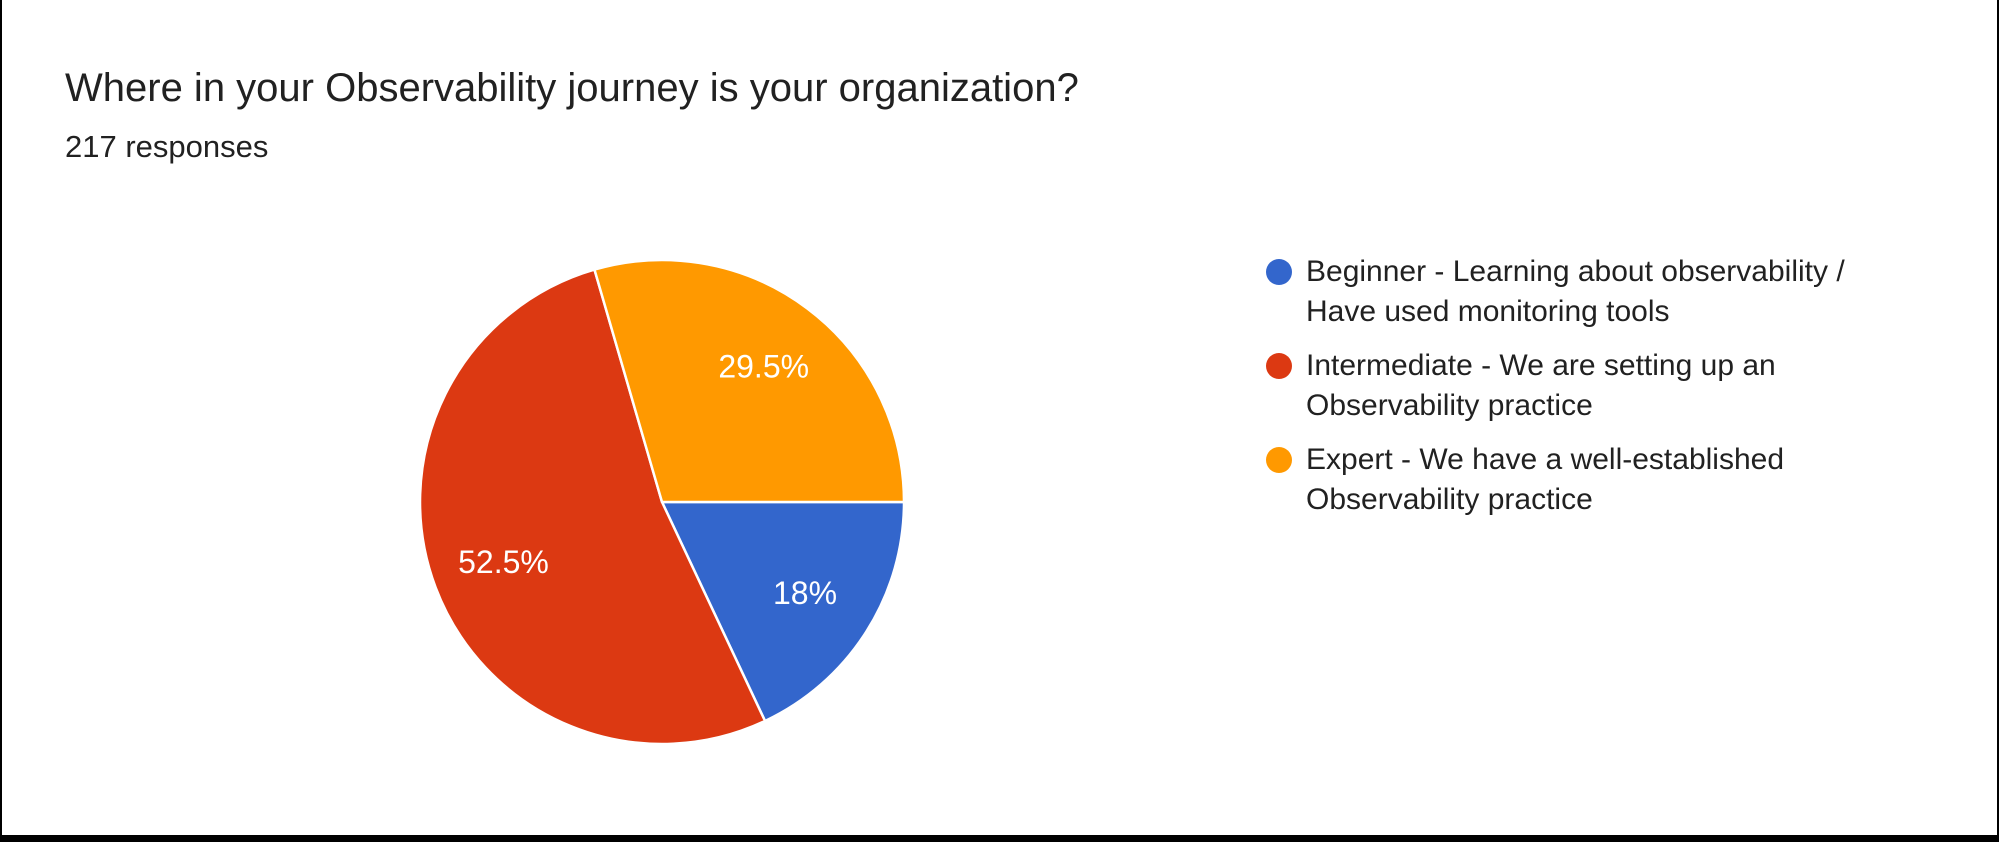  I want to click on legend-swatch-beginner-icon, so click(1279, 272).